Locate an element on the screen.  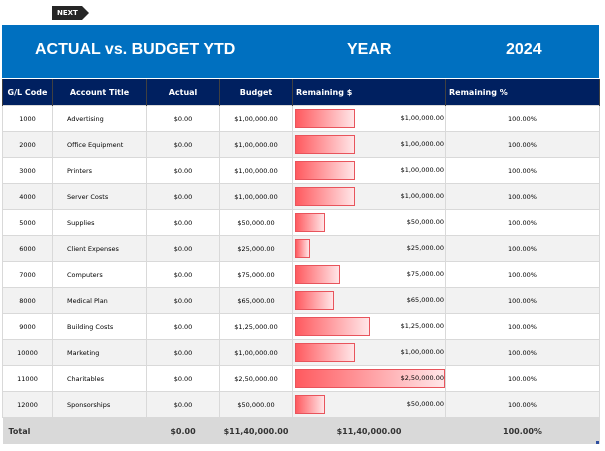
gl-code-cell: 3000 is located at coordinates (27, 170).